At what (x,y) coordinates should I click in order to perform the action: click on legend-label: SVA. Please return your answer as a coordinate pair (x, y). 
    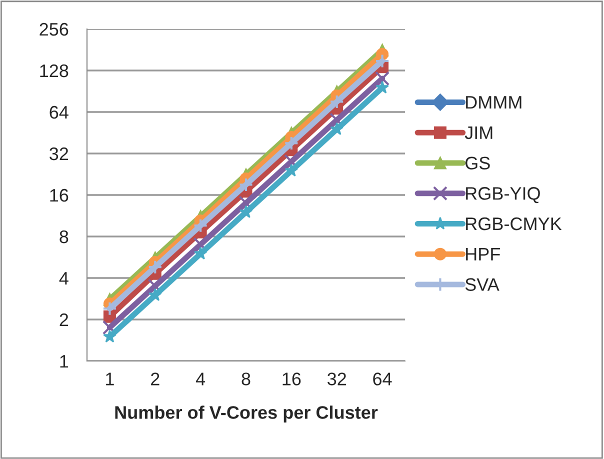
    Looking at the image, I should click on (482, 284).